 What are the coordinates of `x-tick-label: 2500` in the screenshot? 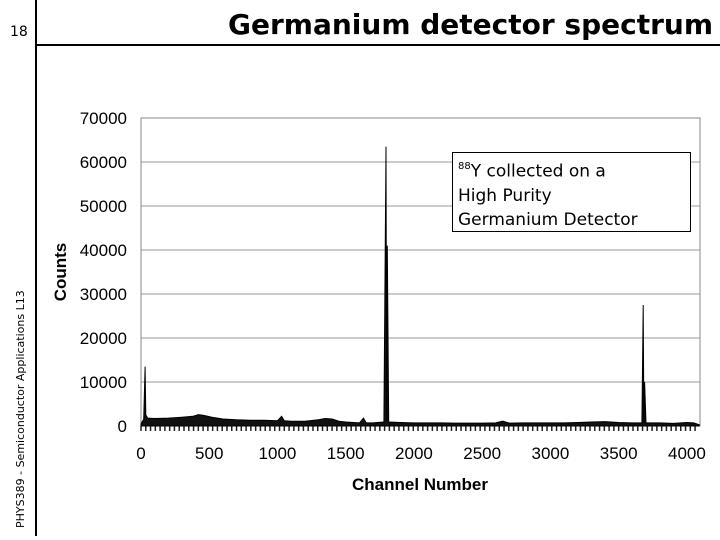 It's located at (482, 453).